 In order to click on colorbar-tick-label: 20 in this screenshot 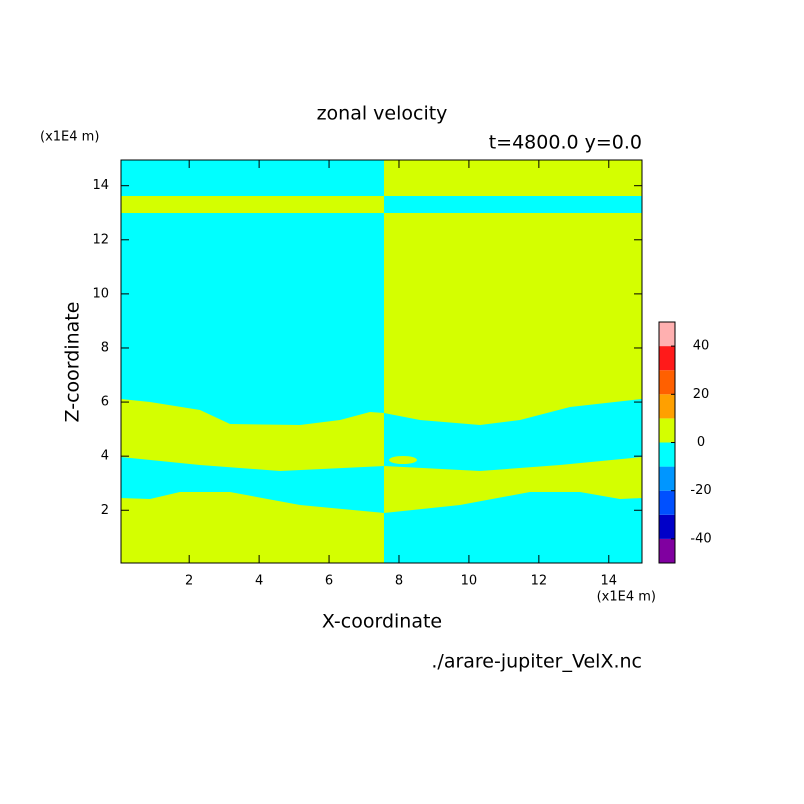, I will do `click(701, 394)`.